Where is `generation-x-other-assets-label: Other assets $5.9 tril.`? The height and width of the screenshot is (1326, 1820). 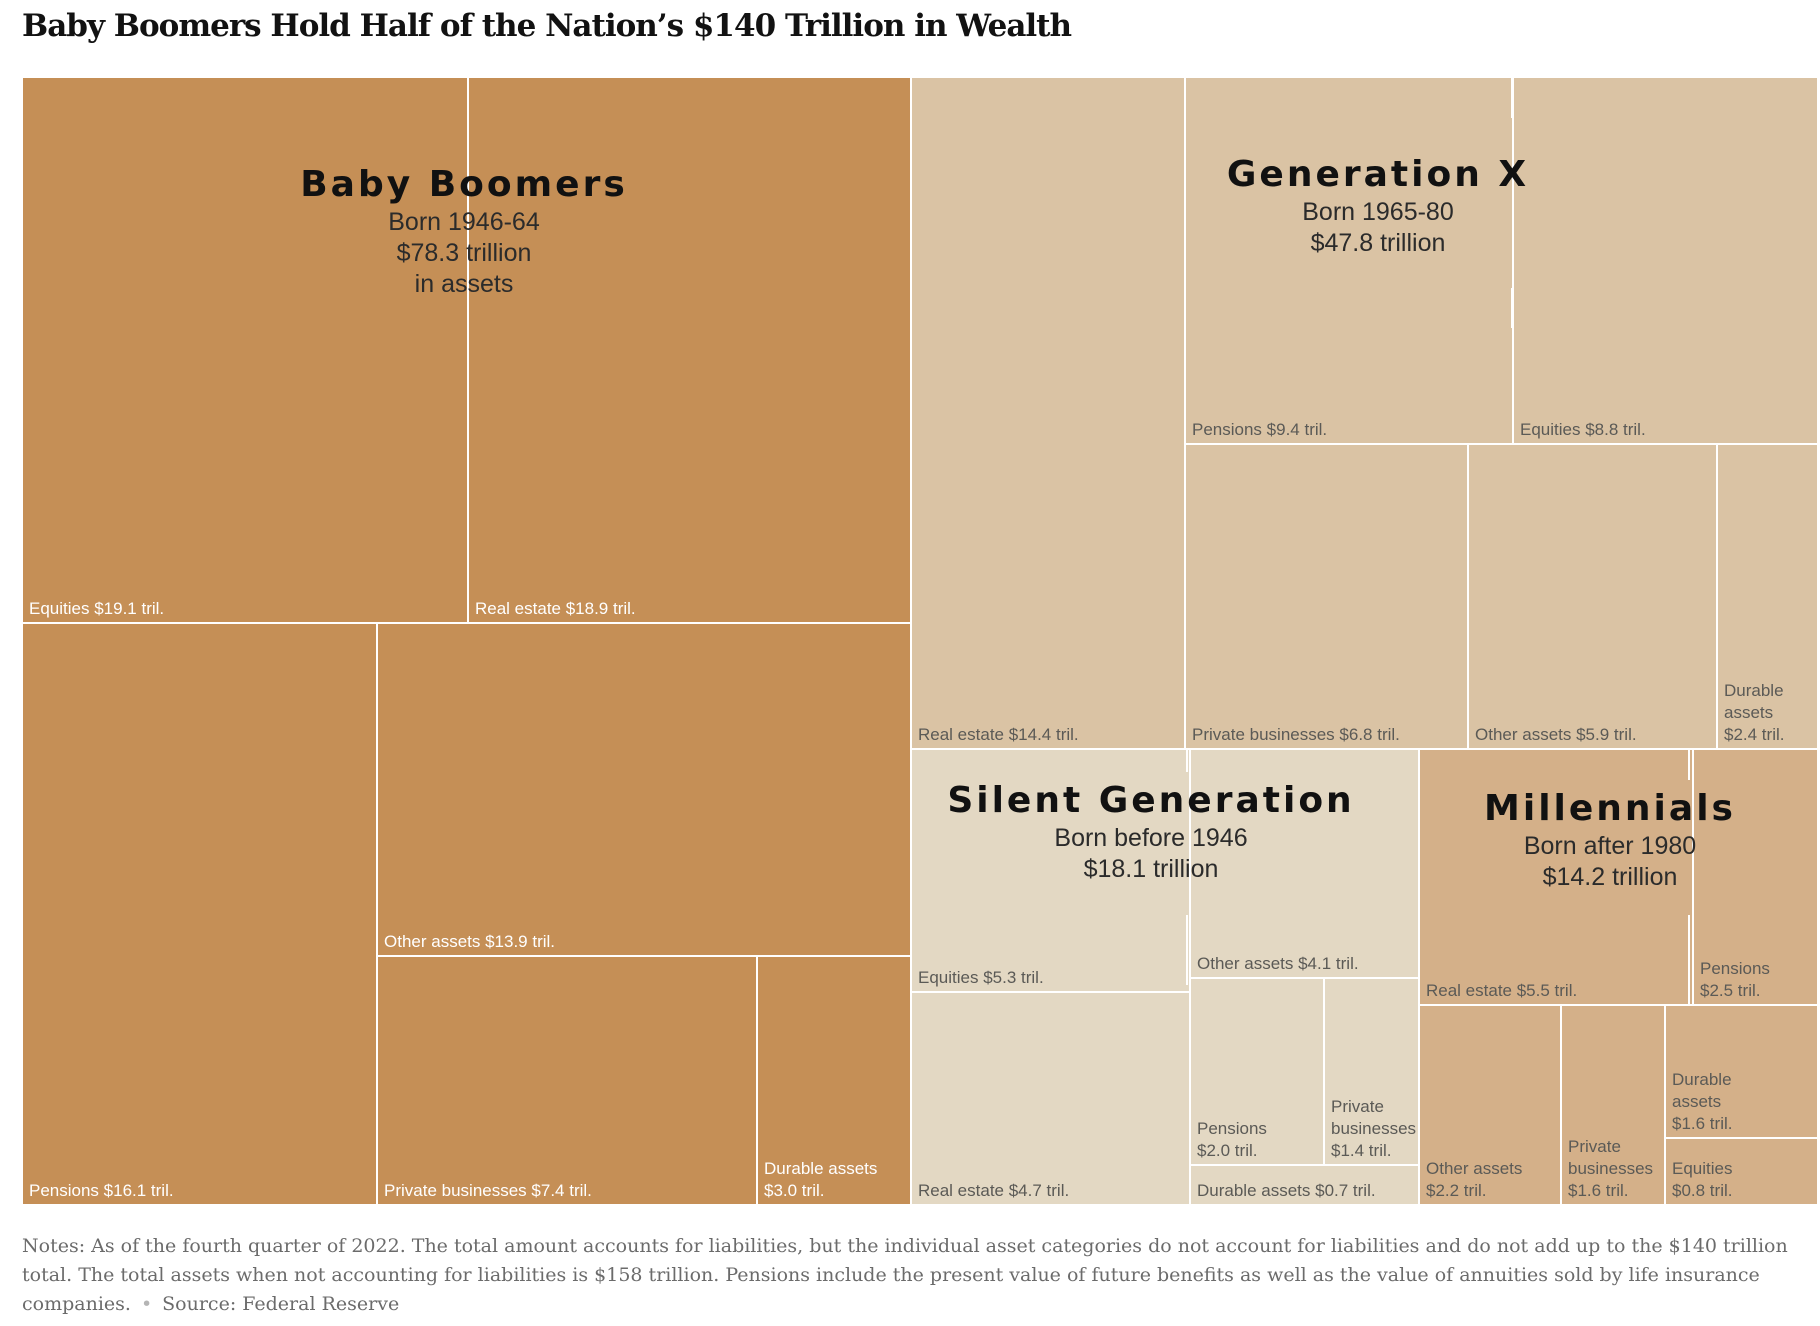 generation-x-other-assets-label: Other assets $5.9 tril. is located at coordinates (1556, 734).